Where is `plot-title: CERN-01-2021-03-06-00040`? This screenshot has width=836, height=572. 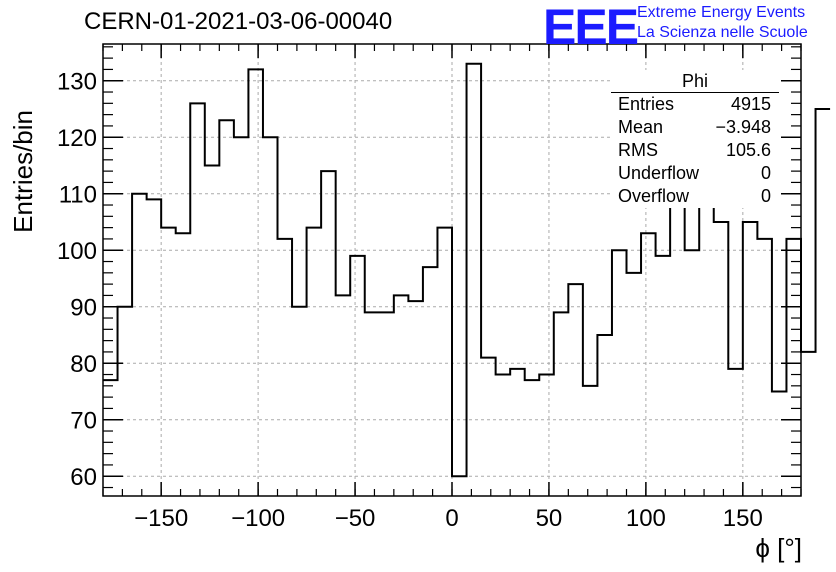 plot-title: CERN-01-2021-03-06-00040 is located at coordinates (238, 21).